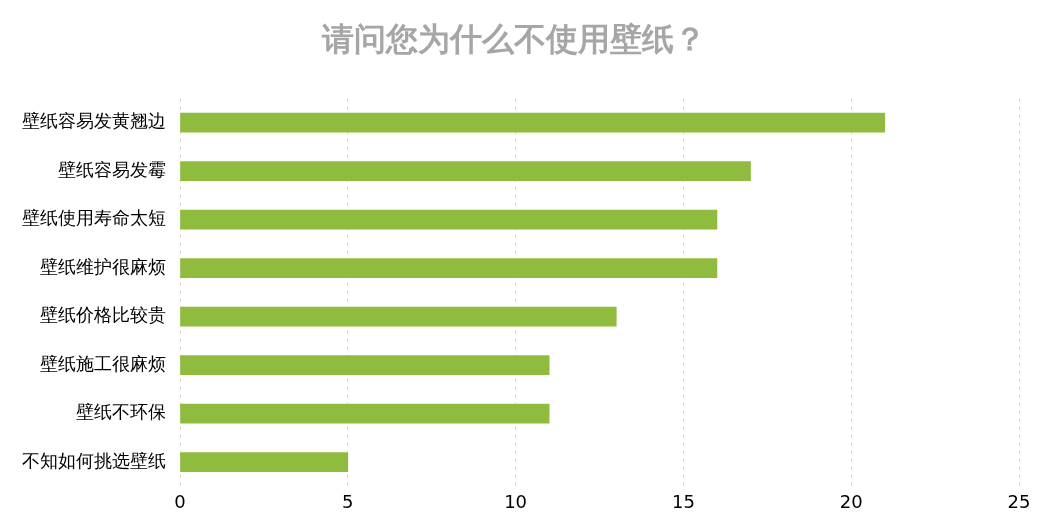  Describe the element at coordinates (513, 38) in the screenshot. I see `chart-title: 请问您为什么不使用壁纸？` at that location.